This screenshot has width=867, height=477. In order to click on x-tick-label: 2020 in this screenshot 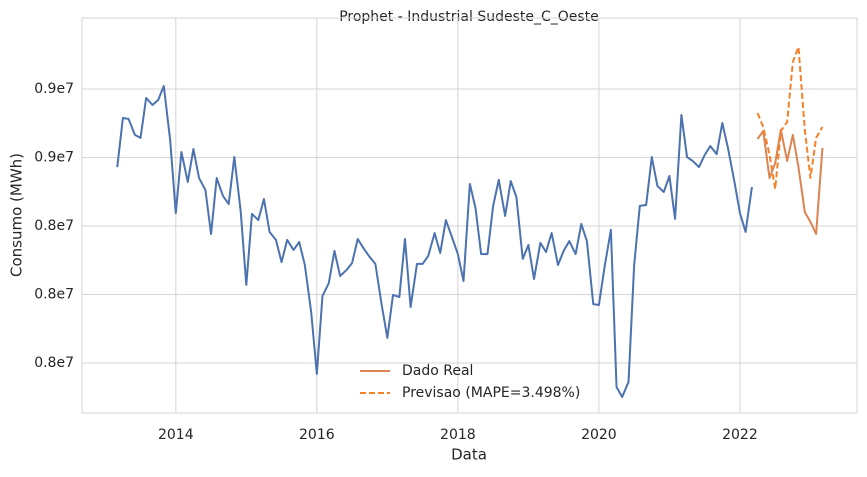, I will do `click(599, 435)`.